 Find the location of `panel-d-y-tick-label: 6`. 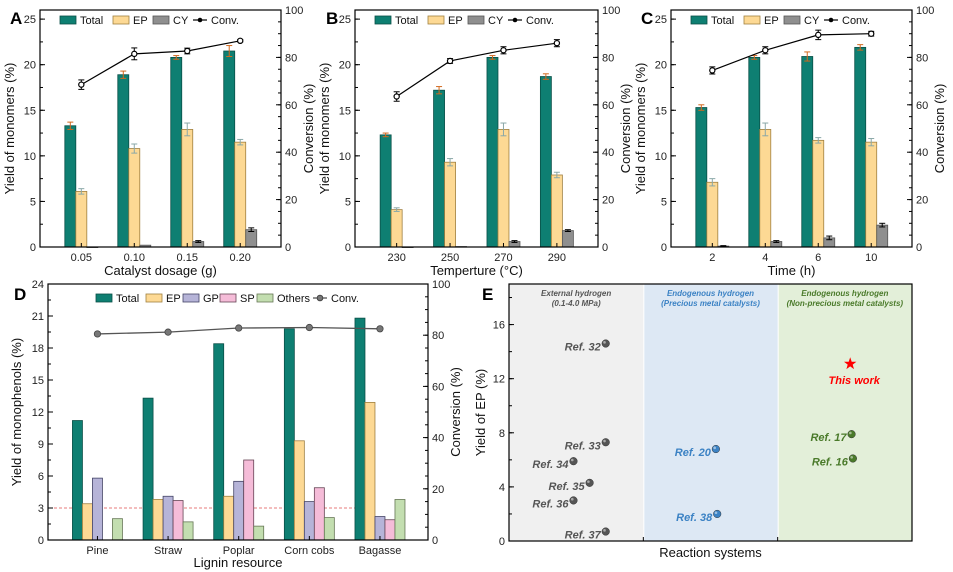

panel-d-y-tick-label: 6 is located at coordinates (41, 477).